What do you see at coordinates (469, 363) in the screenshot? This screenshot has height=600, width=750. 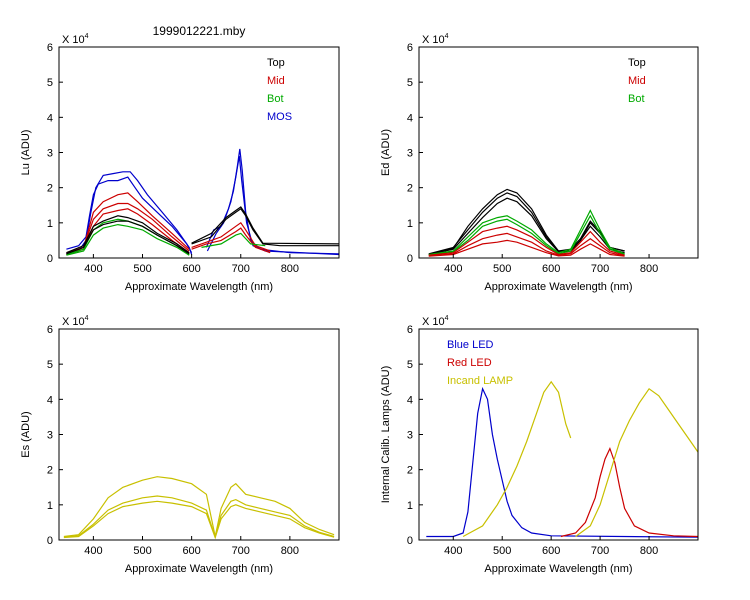 I see `legend-entry: Red LED` at bounding box center [469, 363].